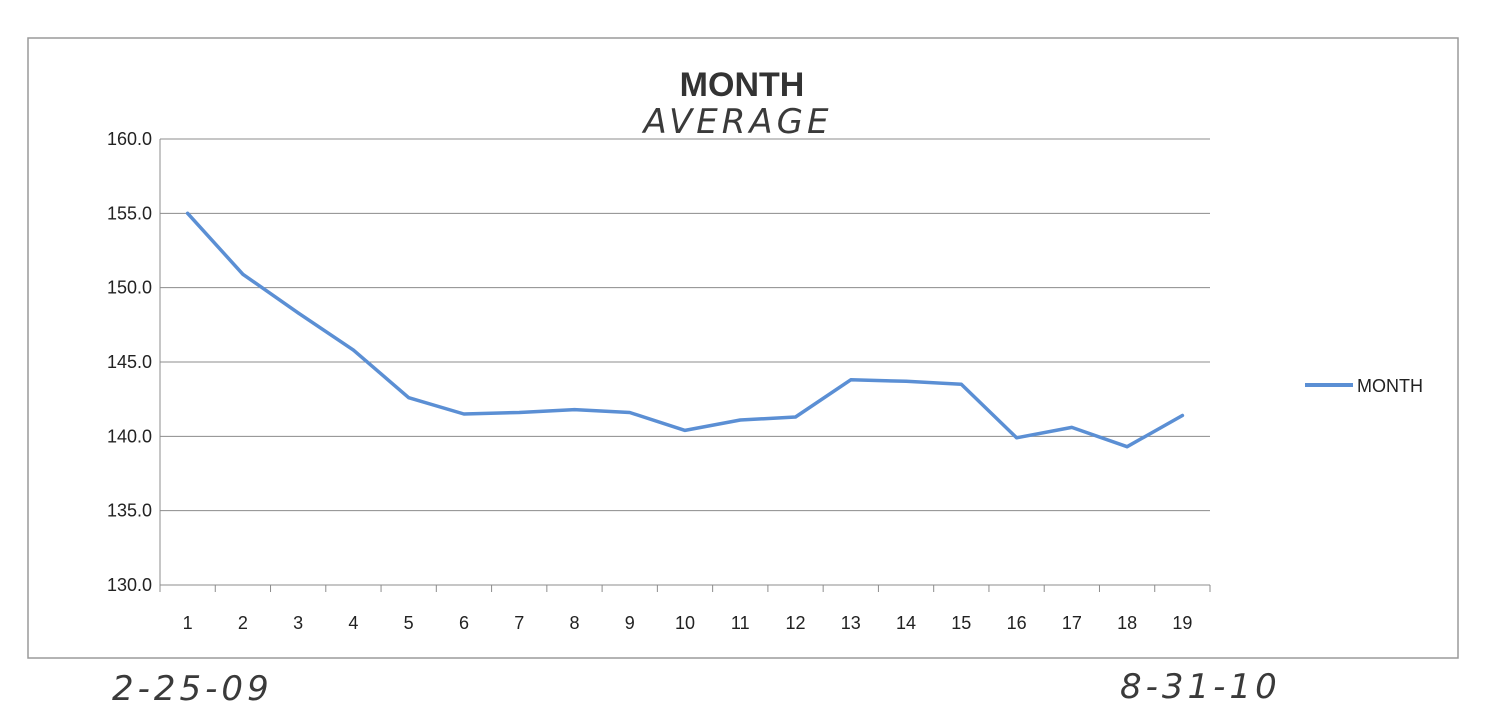 This screenshot has width=1495, height=727. Describe the element at coordinates (353, 623) in the screenshot. I see `x-tick-label: 4` at that location.